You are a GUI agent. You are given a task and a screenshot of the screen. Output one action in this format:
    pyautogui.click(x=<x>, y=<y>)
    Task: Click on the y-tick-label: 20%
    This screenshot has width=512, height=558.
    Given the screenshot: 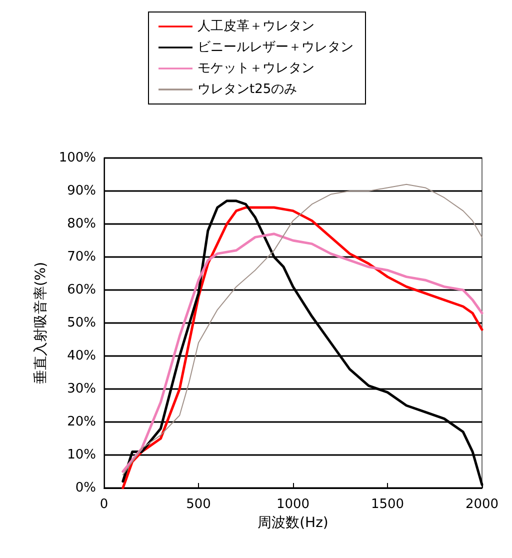 What is the action you would take?
    pyautogui.click(x=81, y=422)
    